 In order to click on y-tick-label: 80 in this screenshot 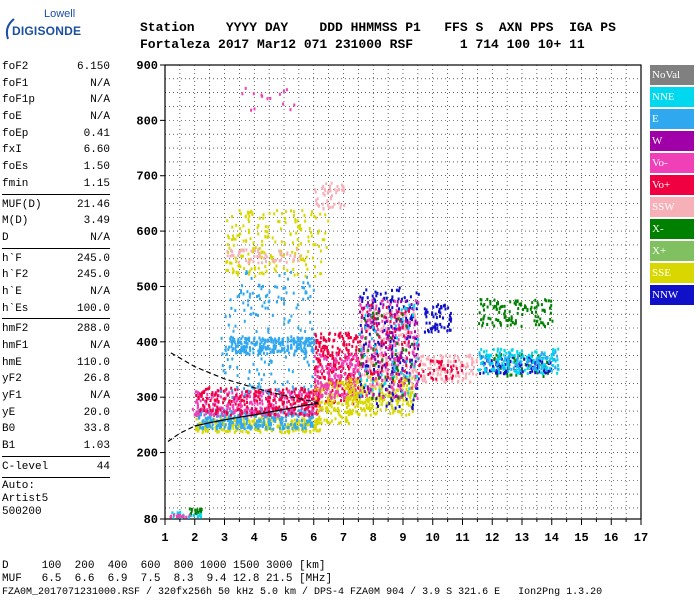, I will do `click(151, 520)`.